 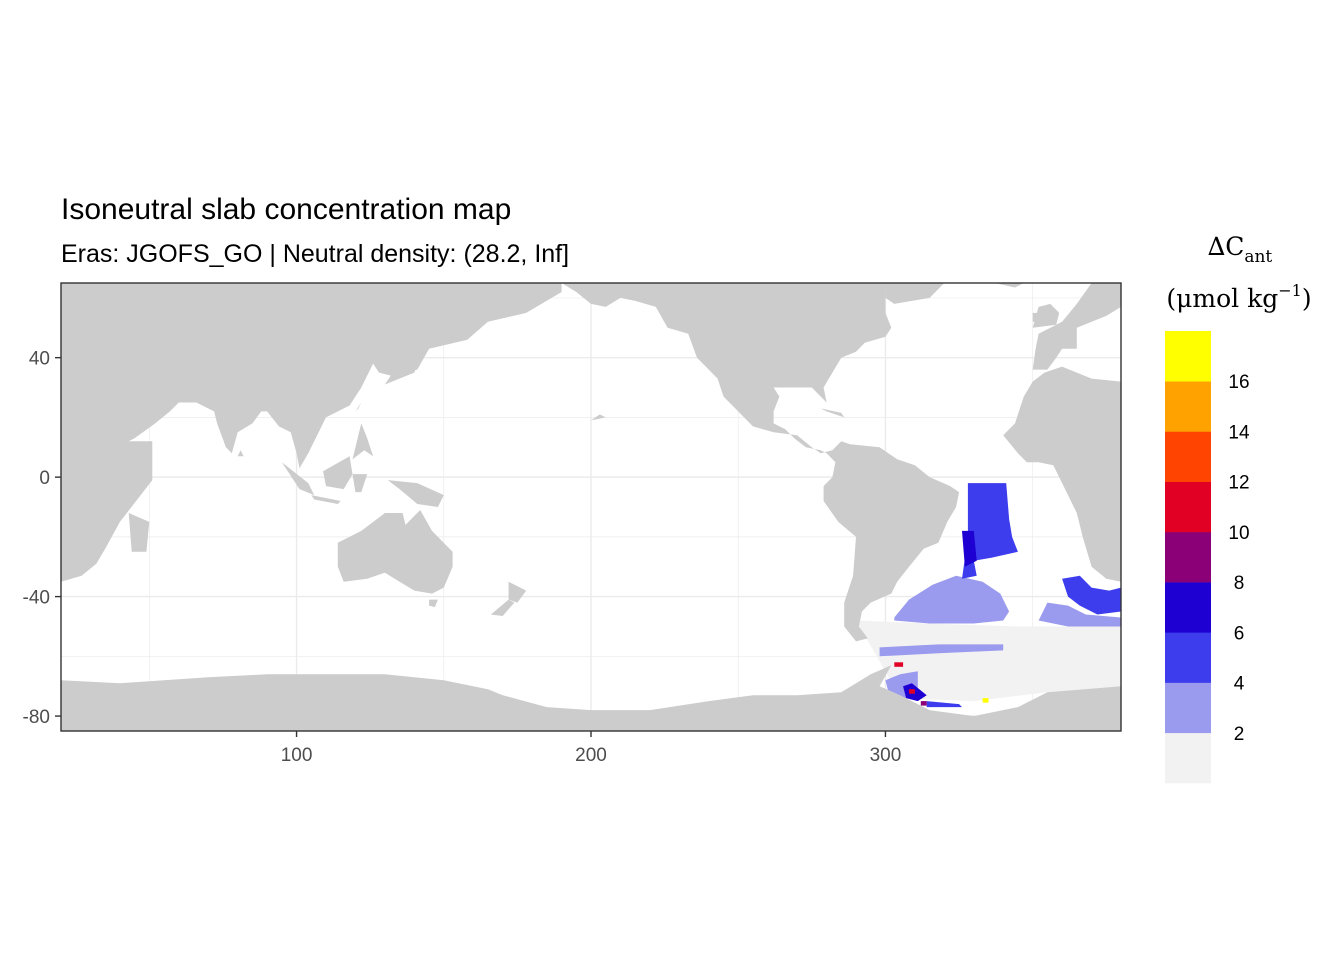 I want to click on land-antarctica, so click(x=591, y=698).